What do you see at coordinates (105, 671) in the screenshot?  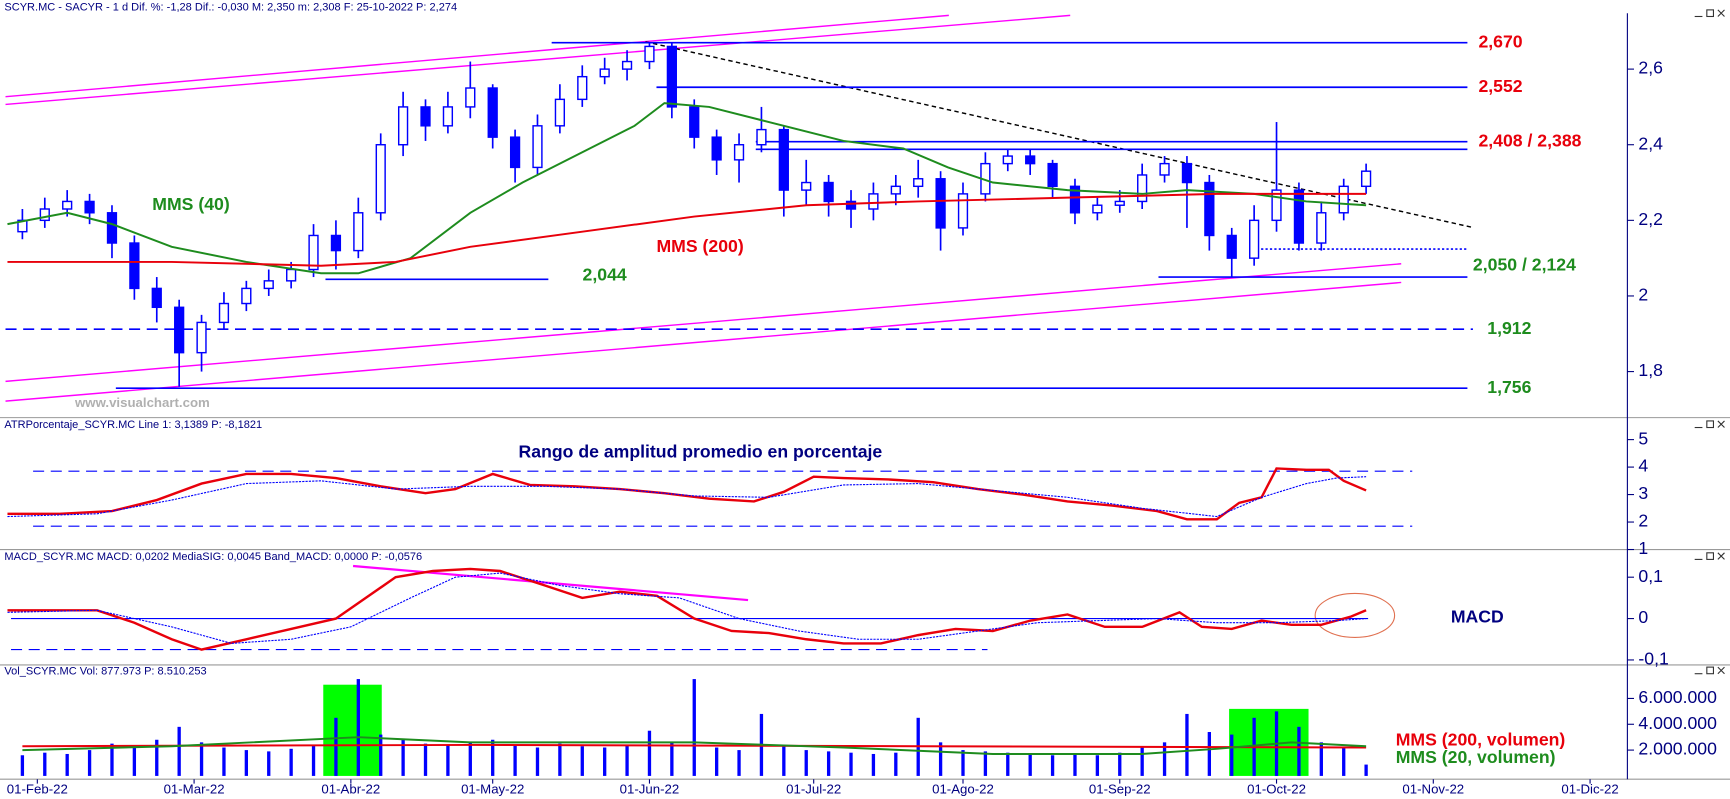 I see `panel-header: Vol_SCYR.MC Vol: 877.973 P: 8.510.253` at bounding box center [105, 671].